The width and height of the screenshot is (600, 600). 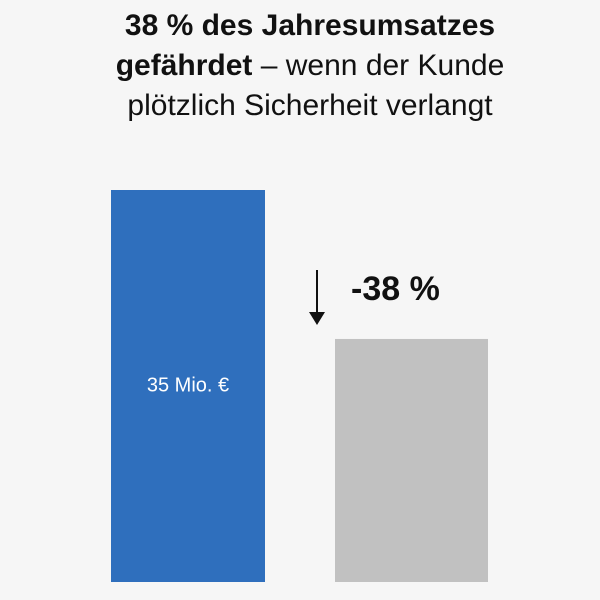 I want to click on title-line-2-rest: – wenn der Kunde, so click(x=378, y=65).